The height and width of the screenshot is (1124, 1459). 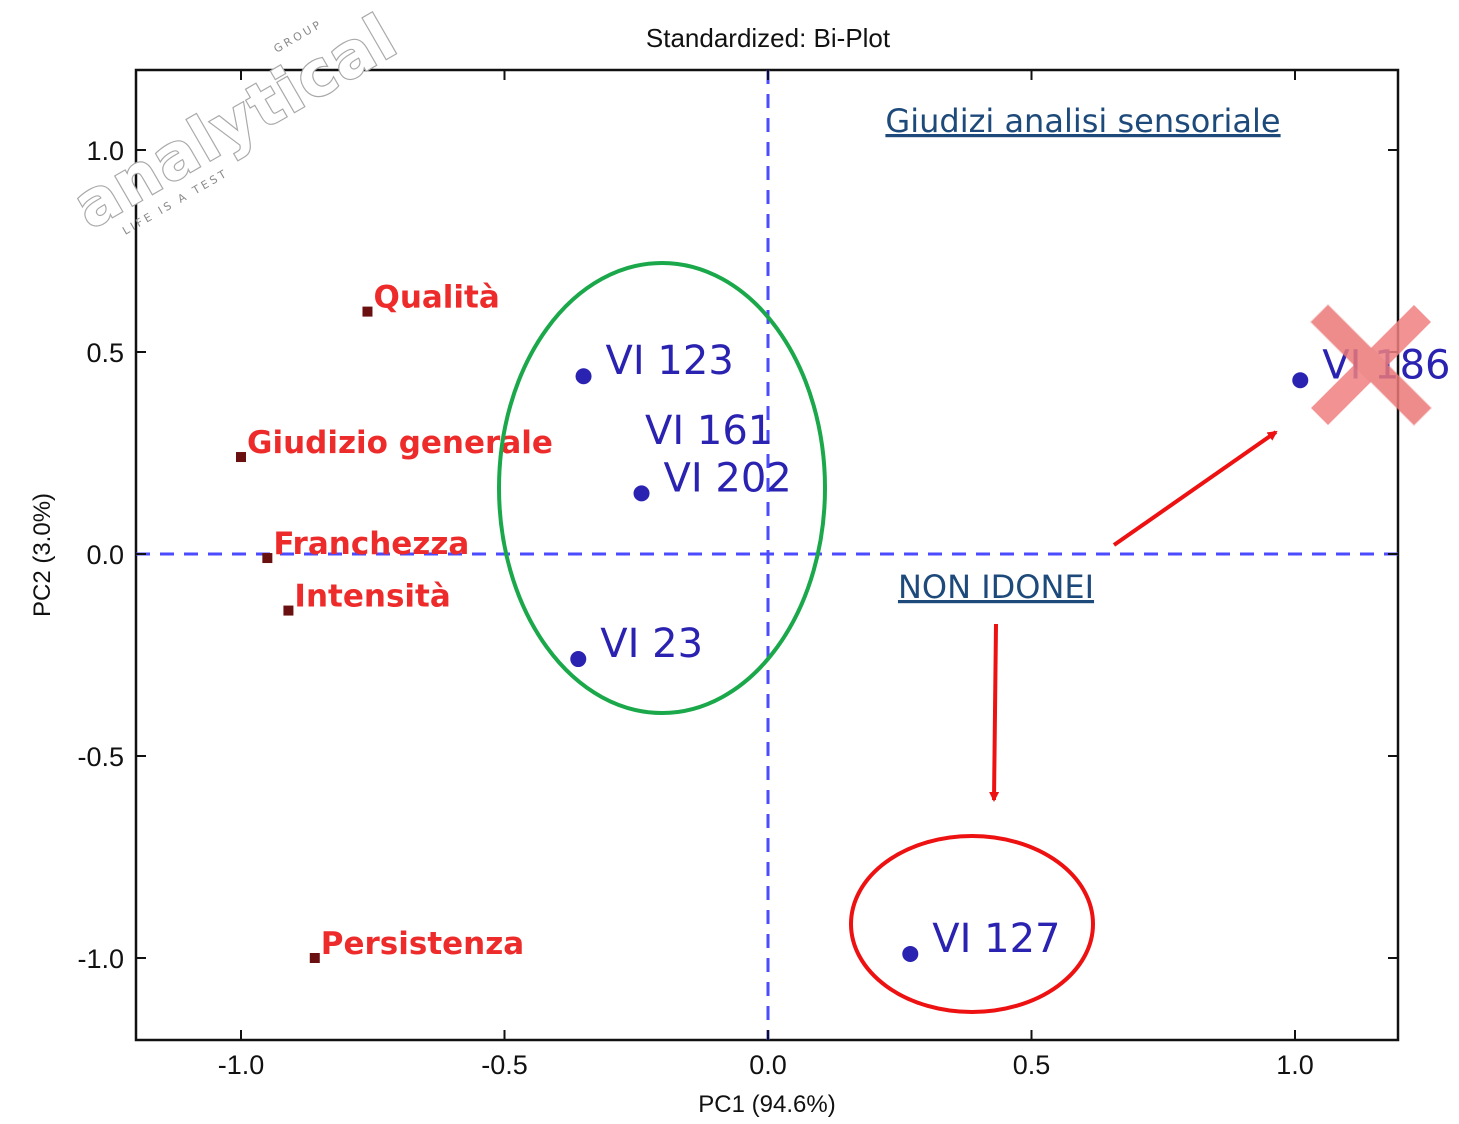 I want to click on x-tick-label: 0.5, so click(x=1032, y=1065).